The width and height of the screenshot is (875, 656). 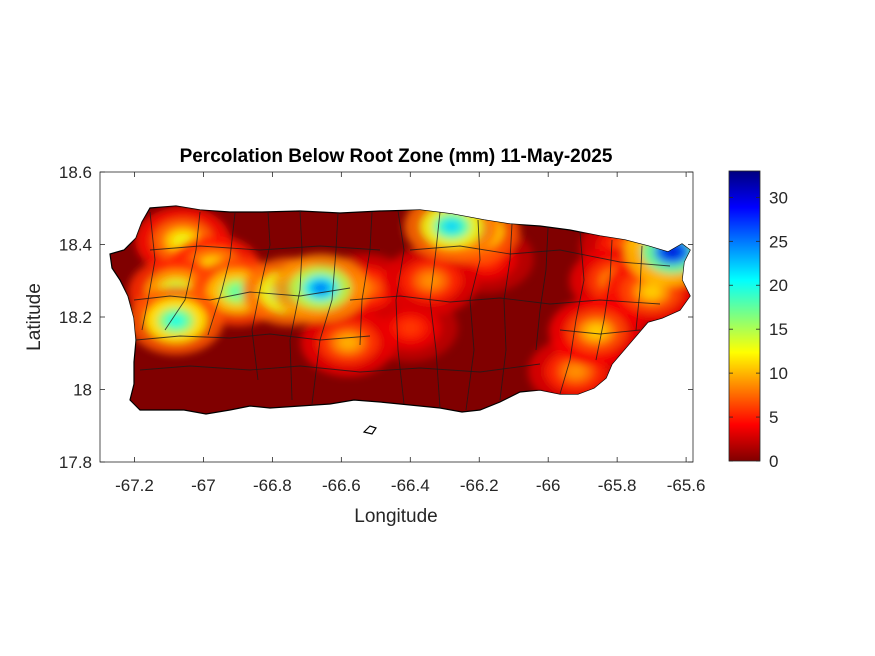 What do you see at coordinates (617, 485) in the screenshot?
I see `x-tick-label: -65.8` at bounding box center [617, 485].